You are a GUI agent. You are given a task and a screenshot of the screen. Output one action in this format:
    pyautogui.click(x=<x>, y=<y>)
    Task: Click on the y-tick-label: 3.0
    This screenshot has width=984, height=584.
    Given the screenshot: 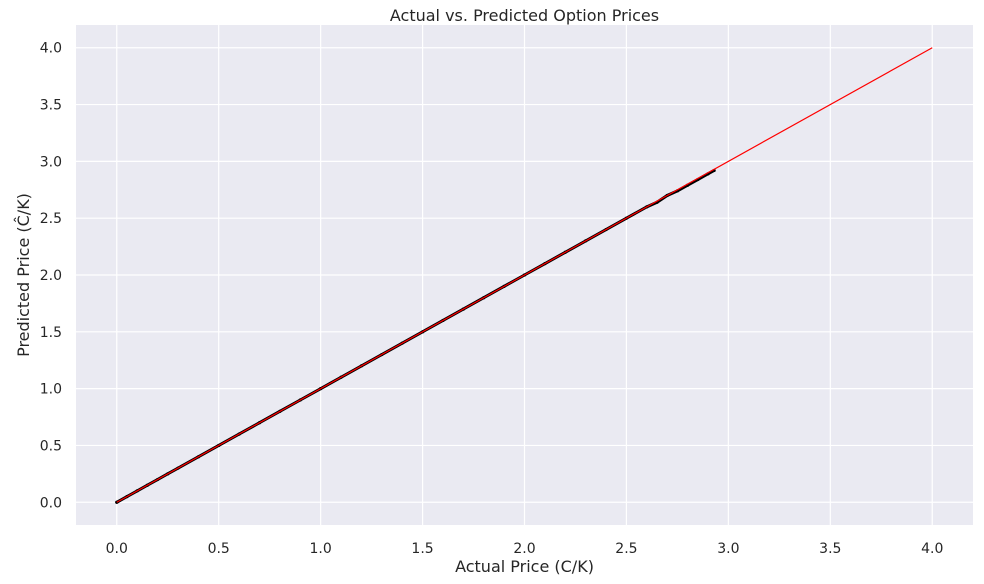 What is the action you would take?
    pyautogui.click(x=51, y=162)
    